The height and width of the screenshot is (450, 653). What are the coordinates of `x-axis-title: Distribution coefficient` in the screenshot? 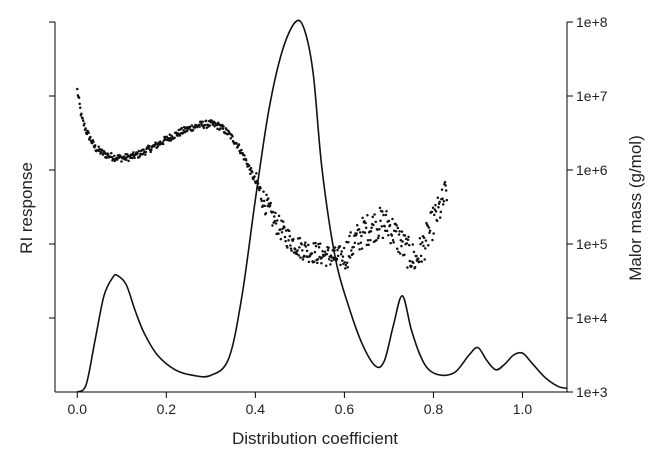 It's located at (315, 438).